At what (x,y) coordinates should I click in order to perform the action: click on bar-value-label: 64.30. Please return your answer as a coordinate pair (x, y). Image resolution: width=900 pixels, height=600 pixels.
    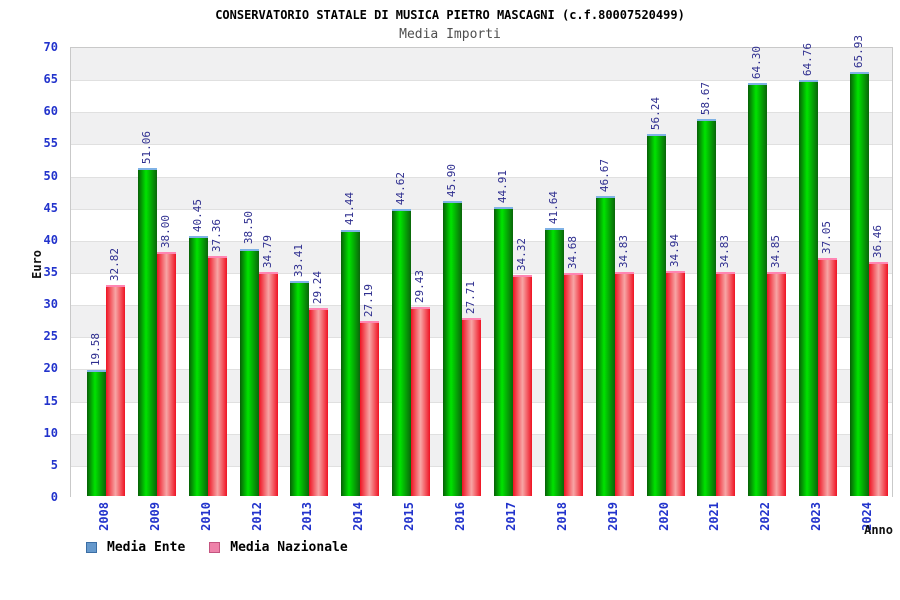
    Looking at the image, I should click on (757, 62).